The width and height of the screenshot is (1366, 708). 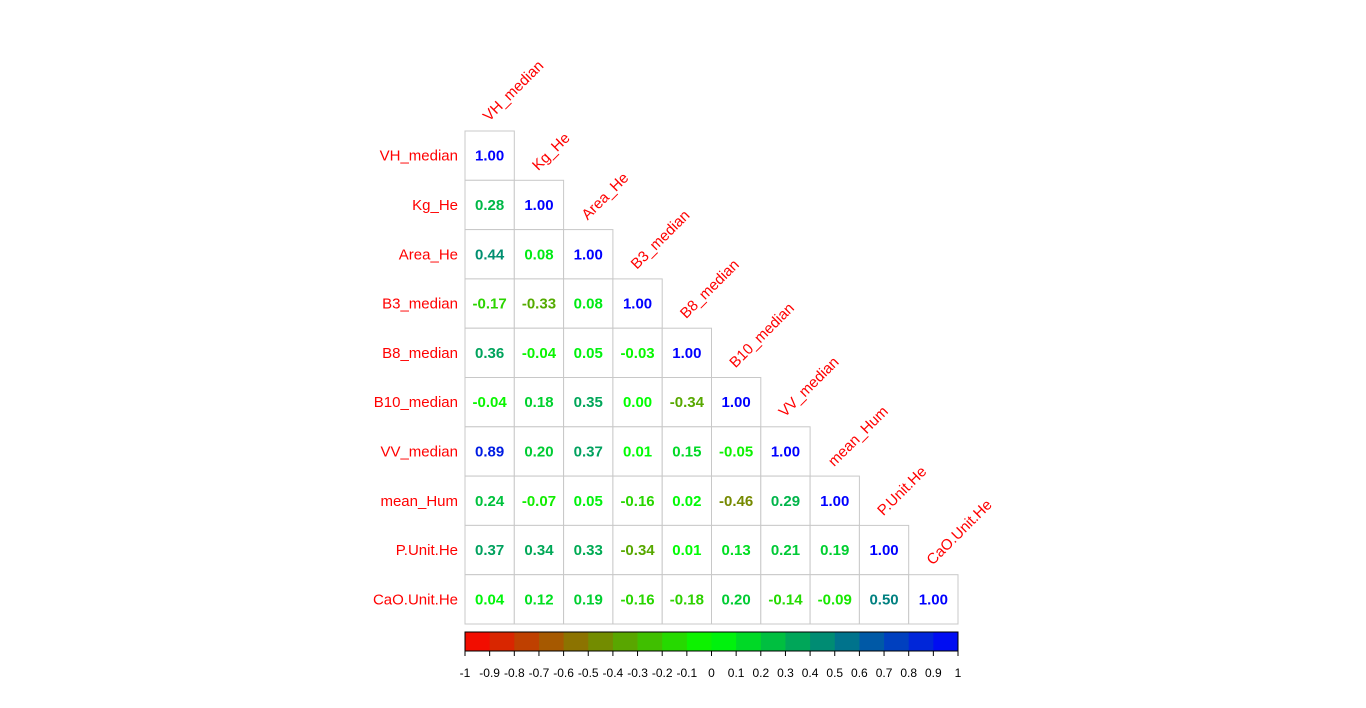 What do you see at coordinates (902, 491) in the screenshot?
I see `column-label-8: P.Unit.He` at bounding box center [902, 491].